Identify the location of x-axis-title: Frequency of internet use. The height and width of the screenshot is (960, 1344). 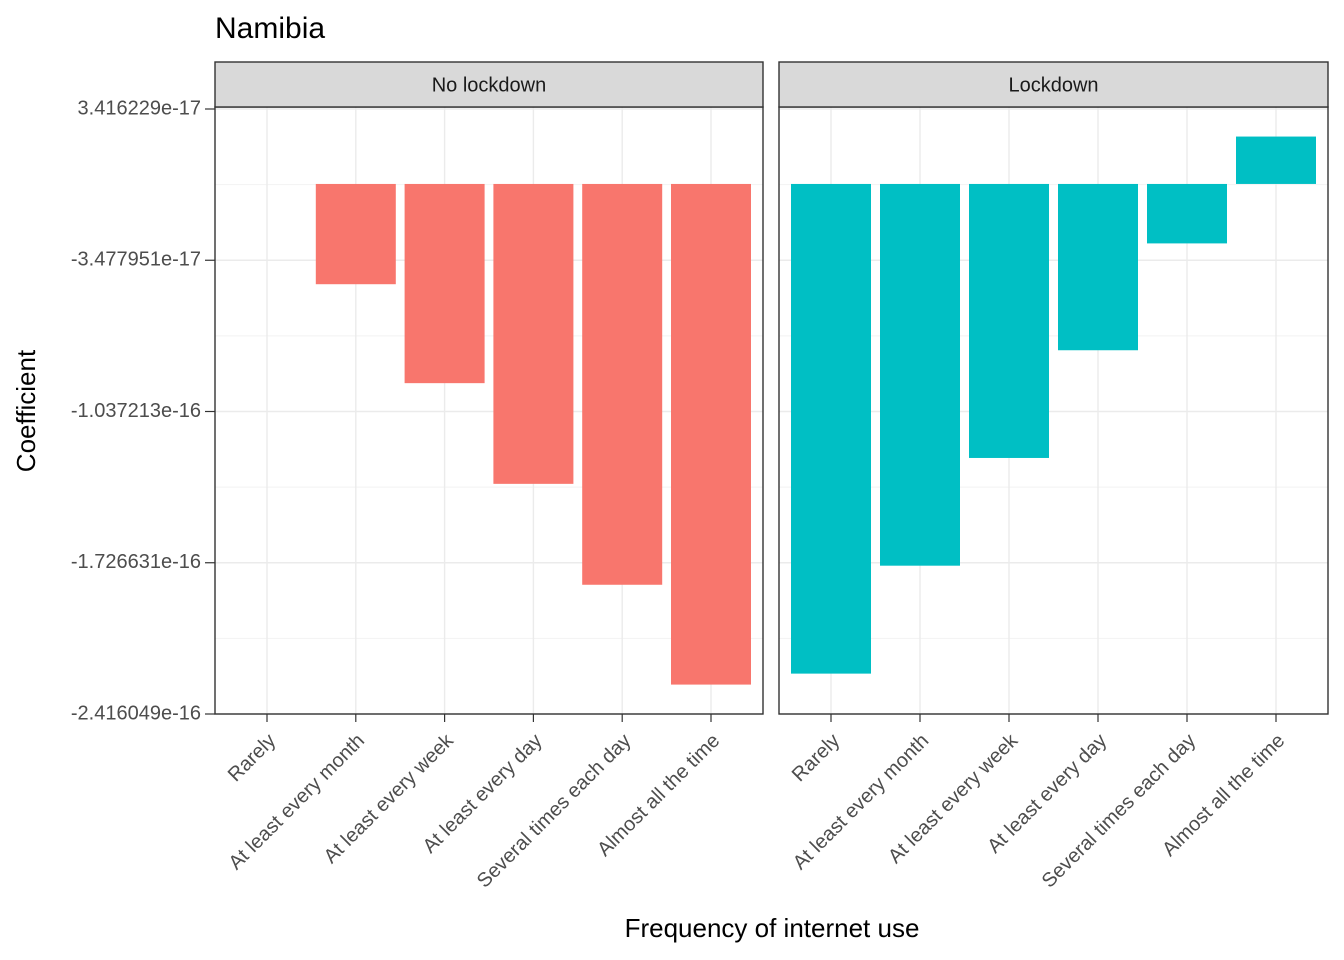
(772, 928).